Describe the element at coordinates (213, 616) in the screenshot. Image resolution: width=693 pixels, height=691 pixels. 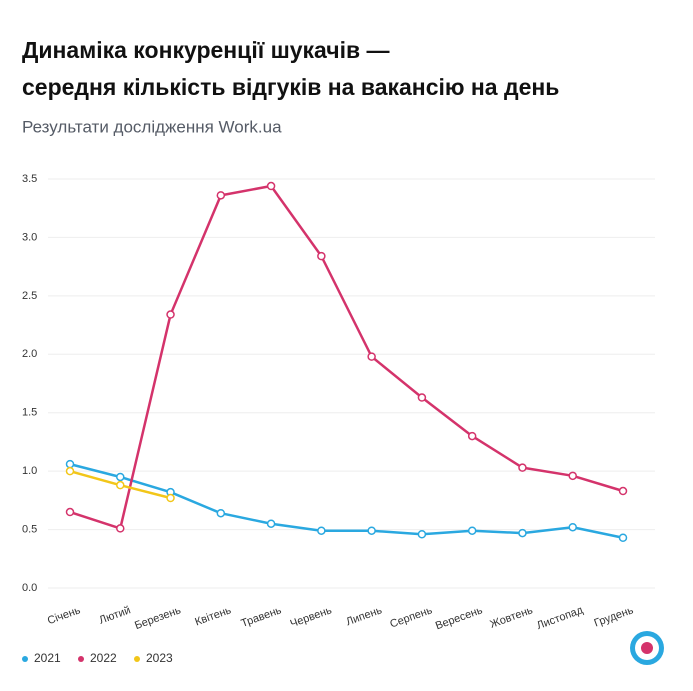
I see `x-tick-label: Квітень` at that location.